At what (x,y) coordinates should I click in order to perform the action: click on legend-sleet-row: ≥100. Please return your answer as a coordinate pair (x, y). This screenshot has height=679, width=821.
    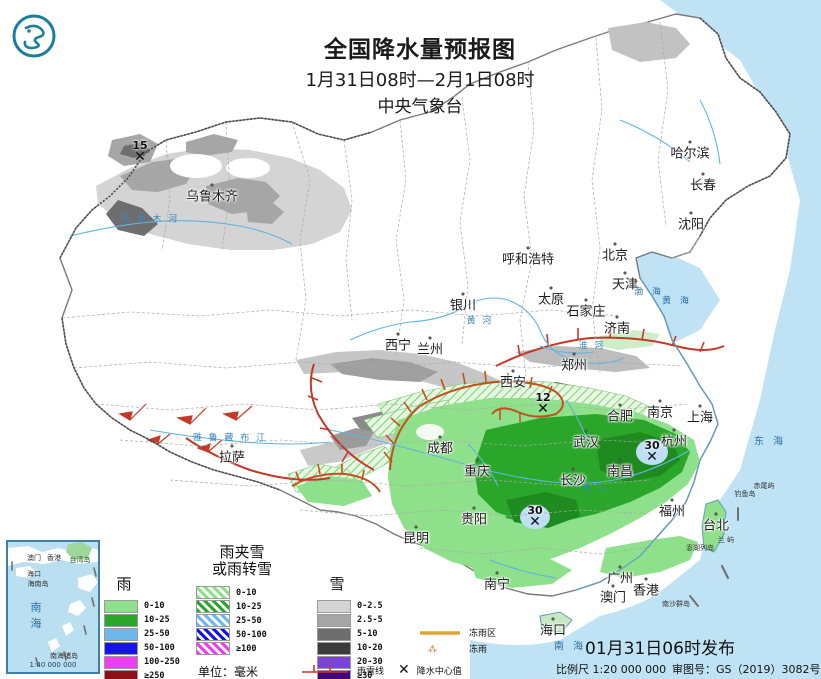
    Looking at the image, I should click on (242, 649).